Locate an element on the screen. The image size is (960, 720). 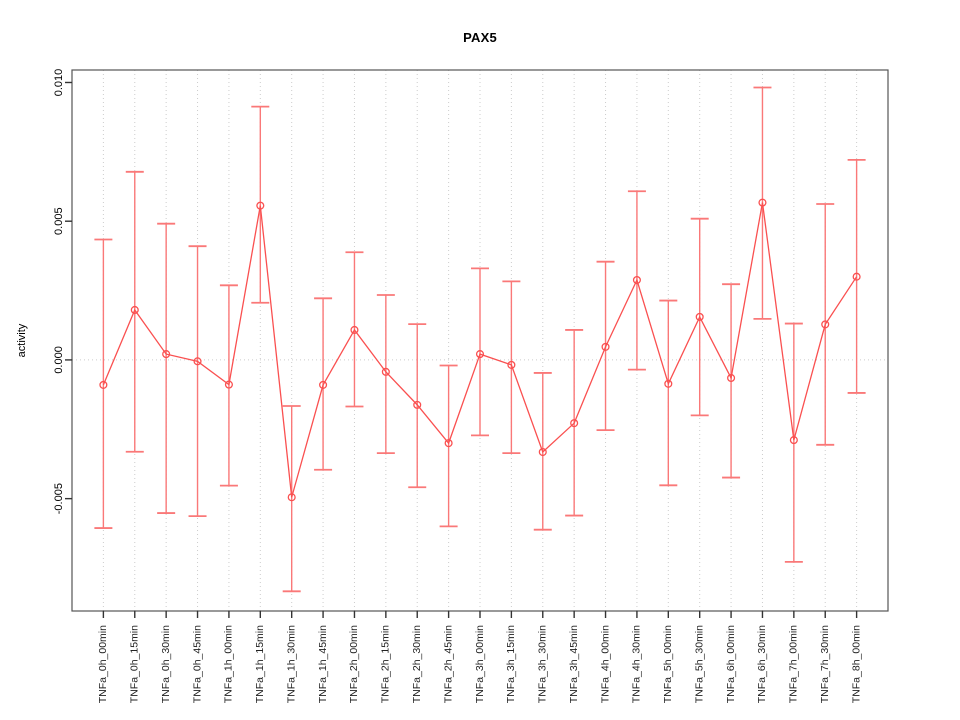
x-tick-label: TNFa_5h_00min is located at coordinates (668, 664).